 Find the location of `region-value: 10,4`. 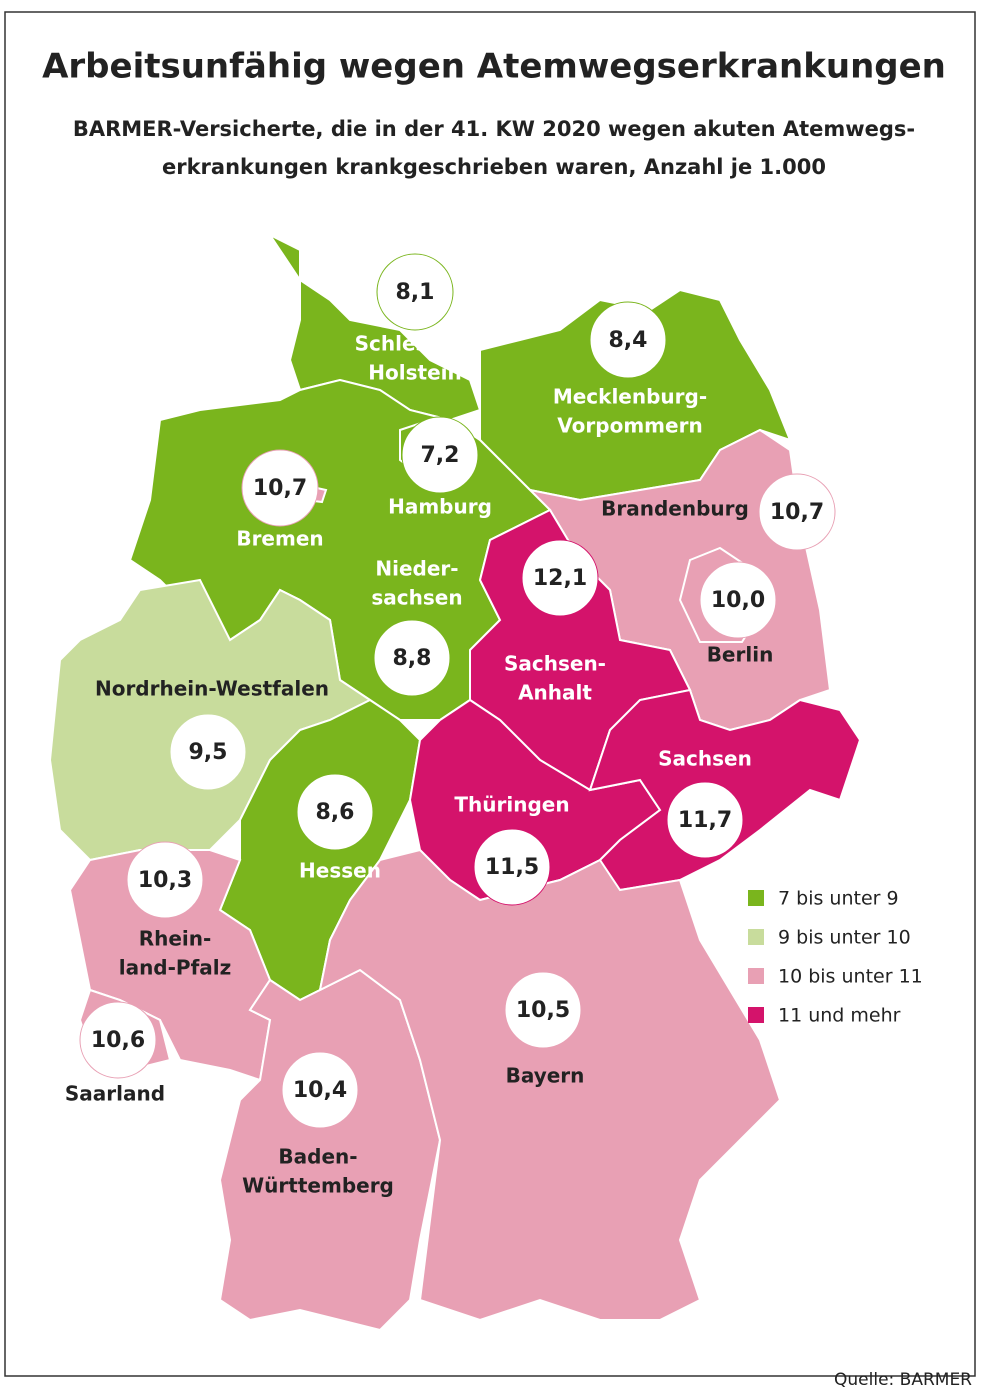

region-value: 10,4 is located at coordinates (320, 1090).